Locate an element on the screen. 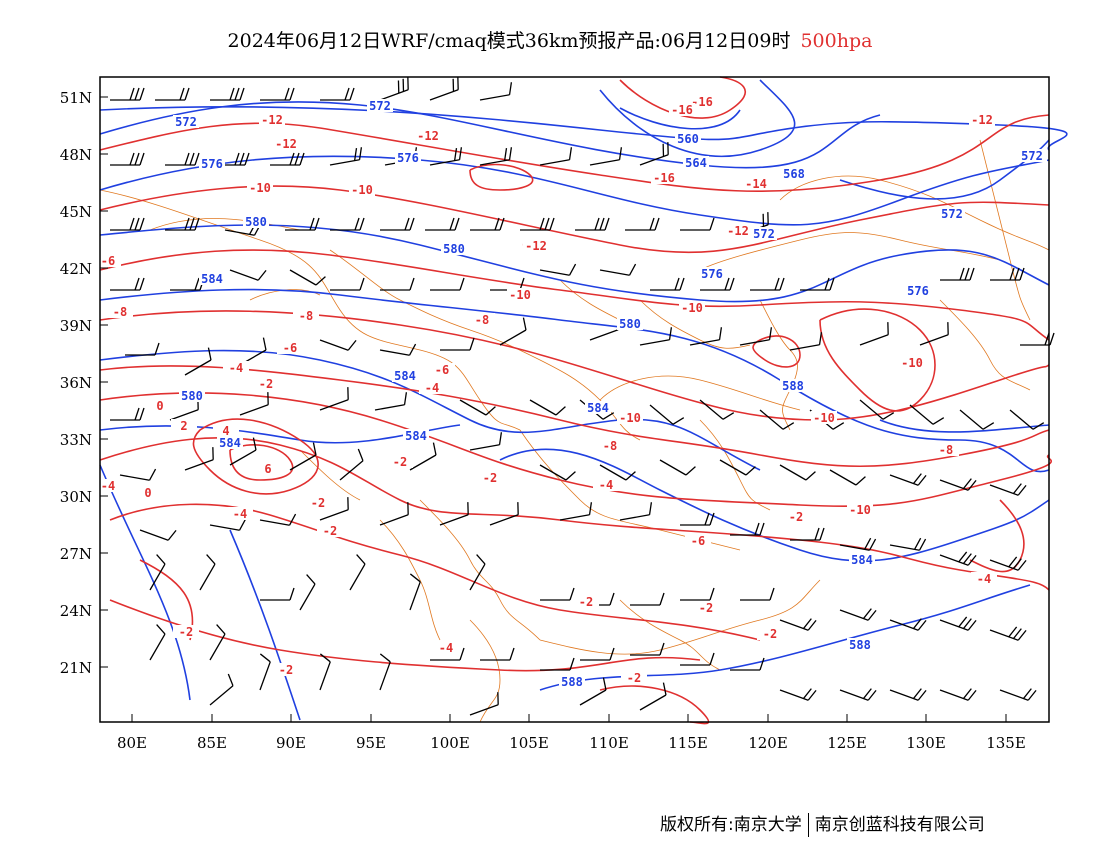 This screenshot has width=1100, height=850. contour-label: -12 is located at coordinates (982, 120).